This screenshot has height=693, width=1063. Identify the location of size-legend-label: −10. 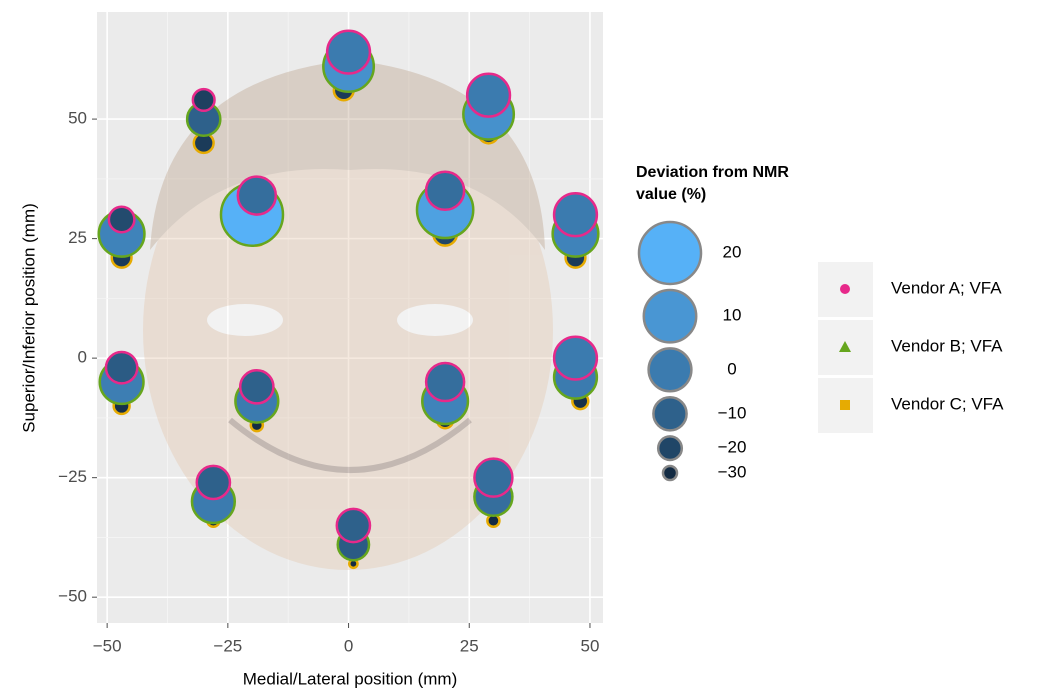
(732, 412).